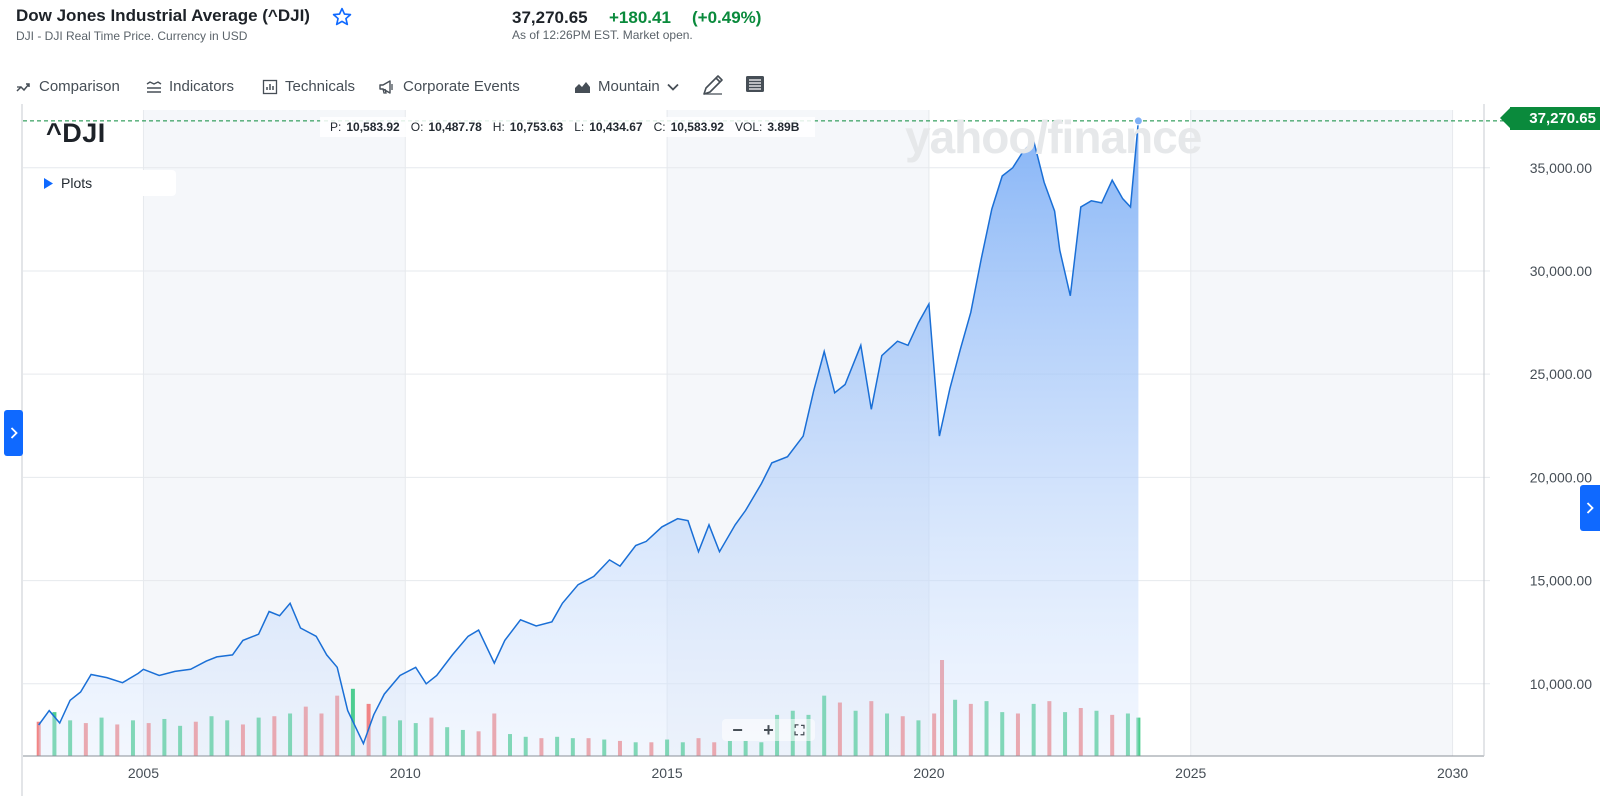 This screenshot has height=806, width=1600. I want to click on page-title: Dow Jones Industrial Average (^DJI), so click(163, 15).